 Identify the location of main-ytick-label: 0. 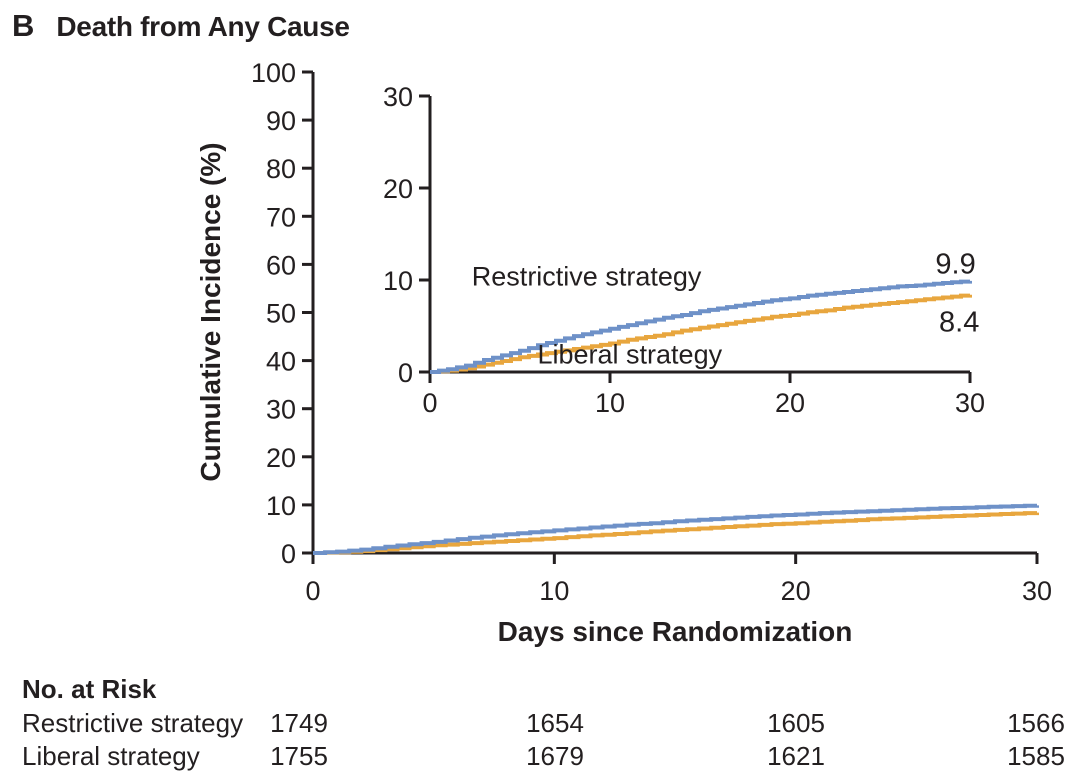
(288, 554).